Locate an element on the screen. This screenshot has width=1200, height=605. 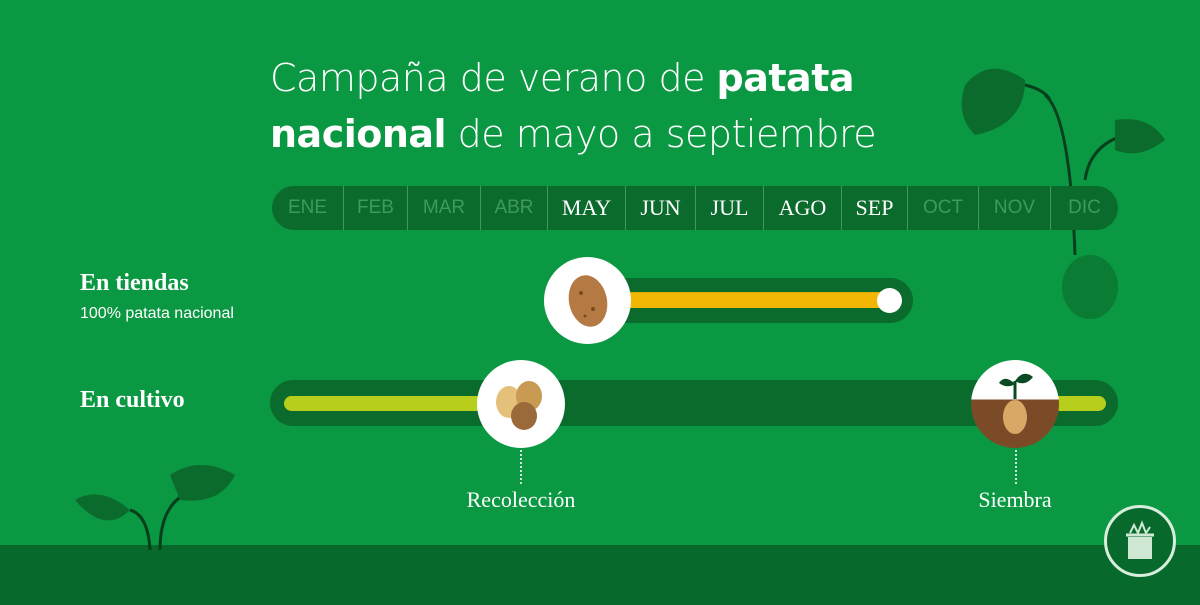
month-oct: OCT is located at coordinates (942, 208).